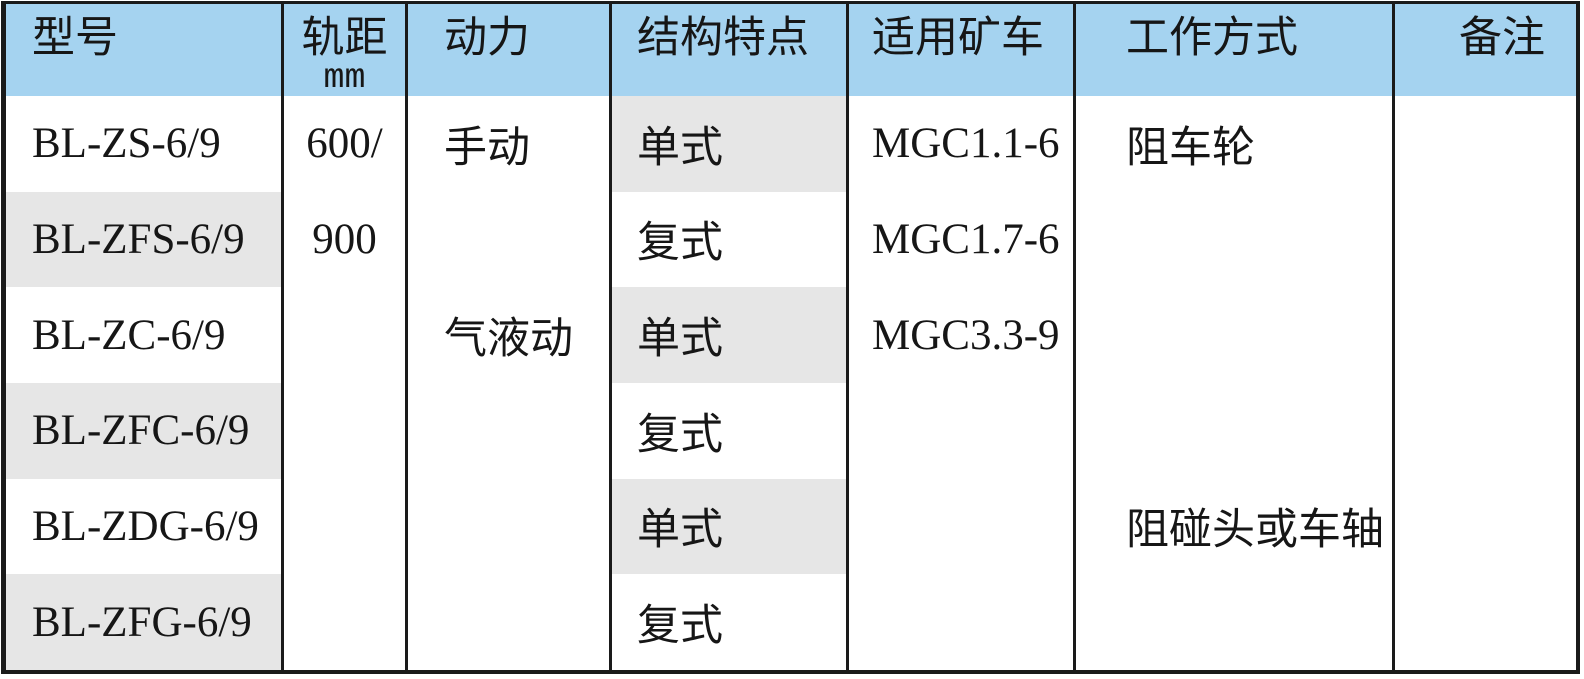 The image size is (1584, 679). Describe the element at coordinates (143, 622) in the screenshot. I see `cell-model-row6: BL-ZFG-6/9` at that location.